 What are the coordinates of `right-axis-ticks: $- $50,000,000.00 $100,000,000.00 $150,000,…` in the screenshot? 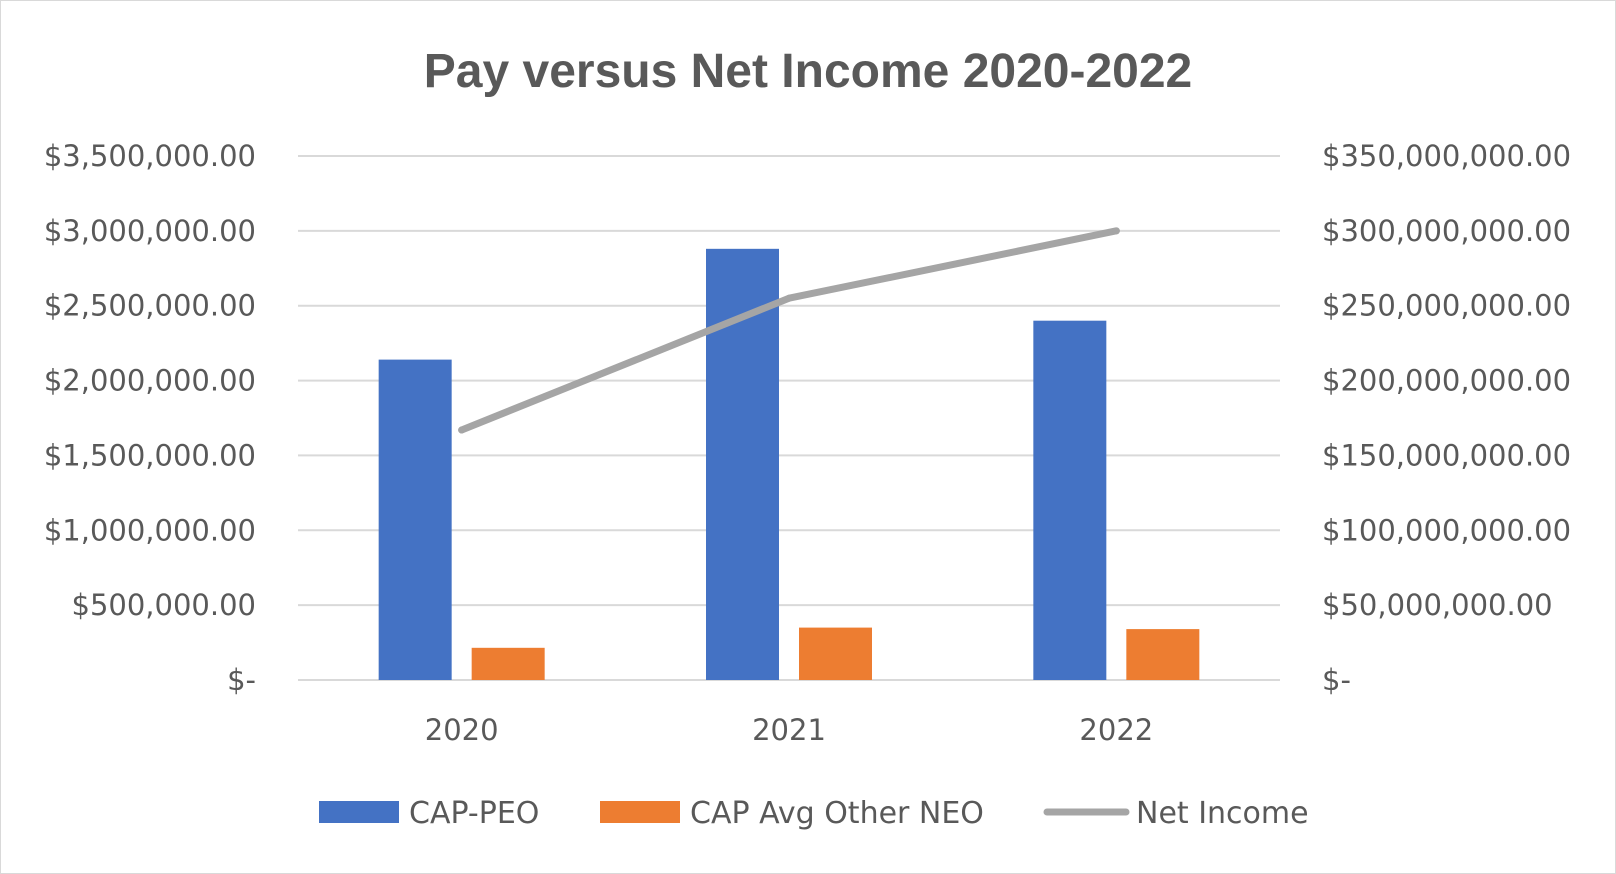 It's located at (1446, 418).